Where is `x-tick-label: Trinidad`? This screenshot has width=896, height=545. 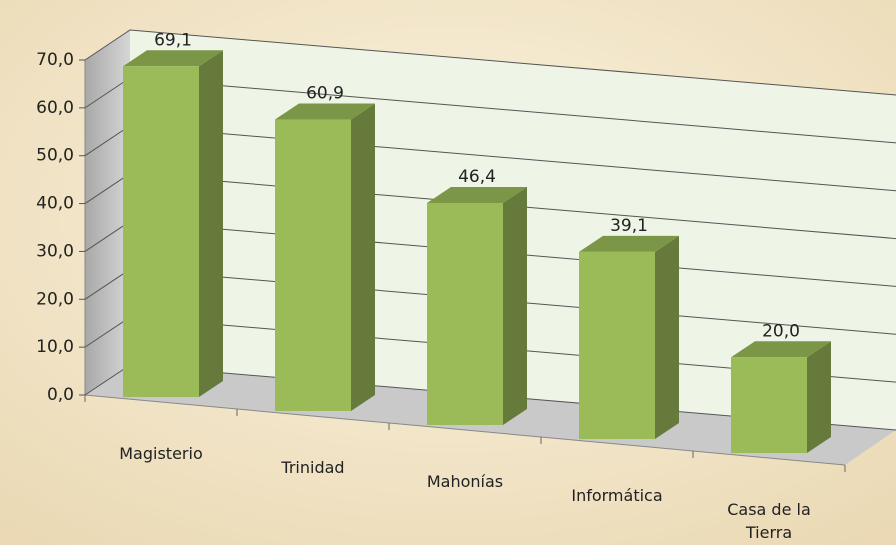 x-tick-label: Trinidad is located at coordinates (313, 467).